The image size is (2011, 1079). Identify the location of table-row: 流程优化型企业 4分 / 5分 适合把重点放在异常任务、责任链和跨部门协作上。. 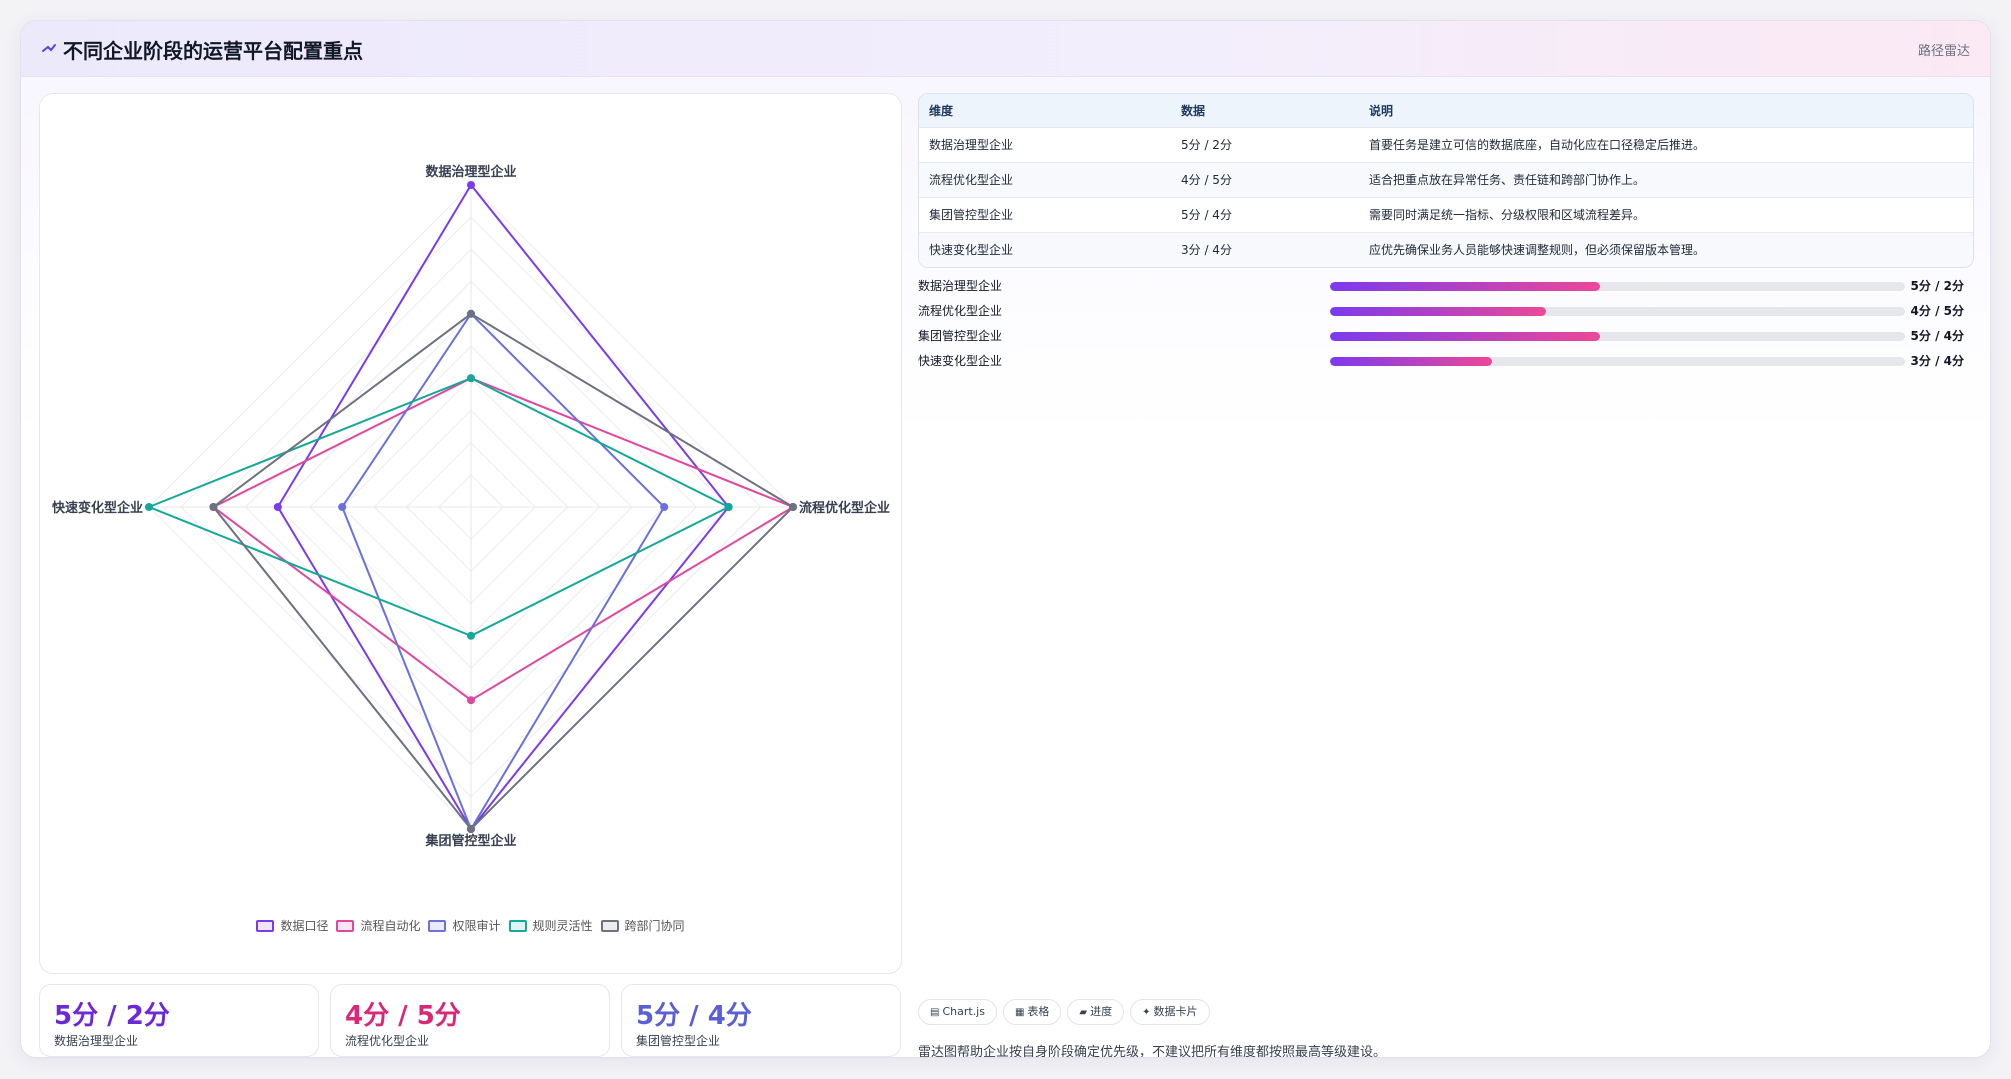
(1446, 179).